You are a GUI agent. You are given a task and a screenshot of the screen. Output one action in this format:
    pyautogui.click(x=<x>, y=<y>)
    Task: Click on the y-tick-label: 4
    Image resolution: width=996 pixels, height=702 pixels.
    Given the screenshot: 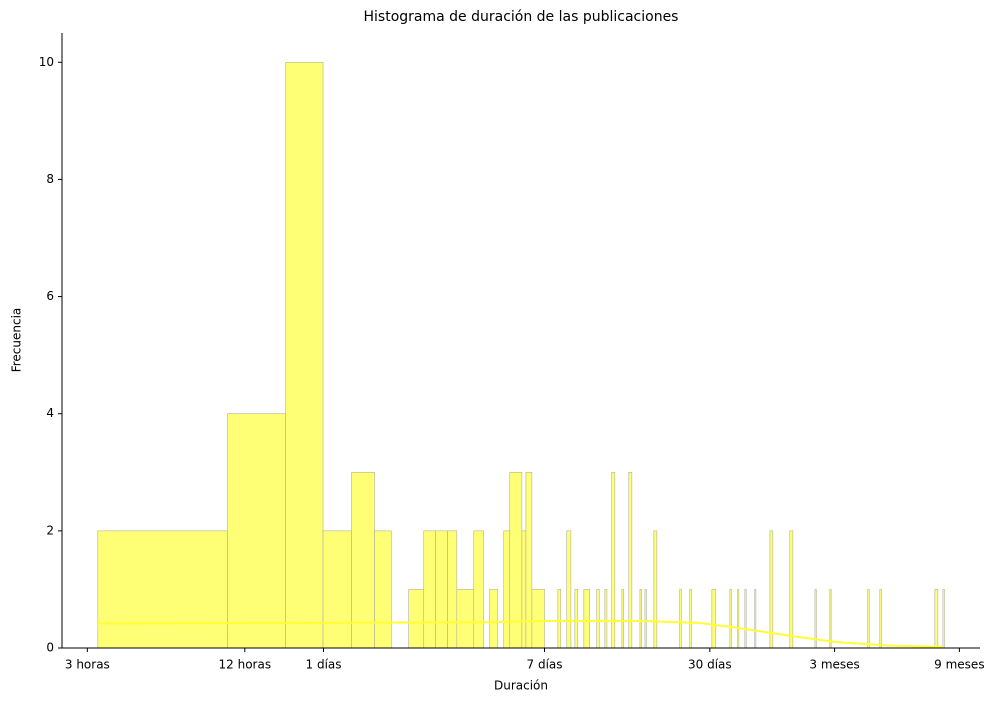 What is the action you would take?
    pyautogui.click(x=50, y=413)
    